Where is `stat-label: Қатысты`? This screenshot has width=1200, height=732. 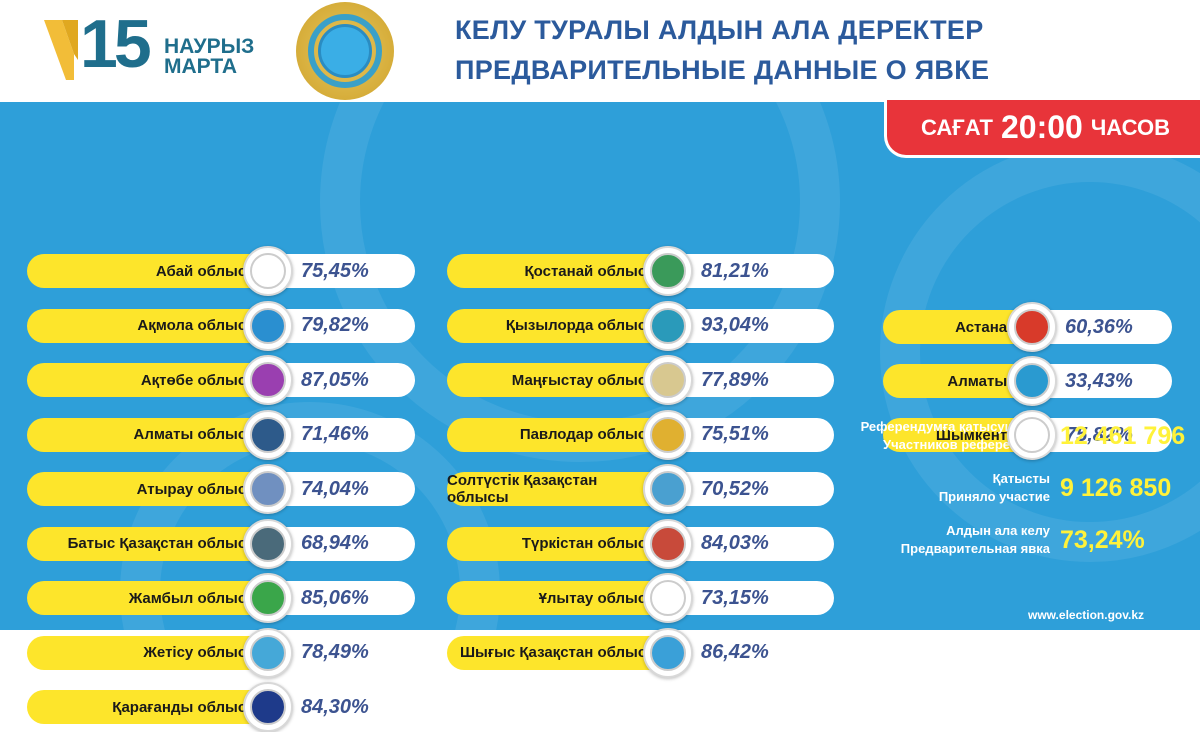 stat-label: Қатысты is located at coordinates (1021, 478).